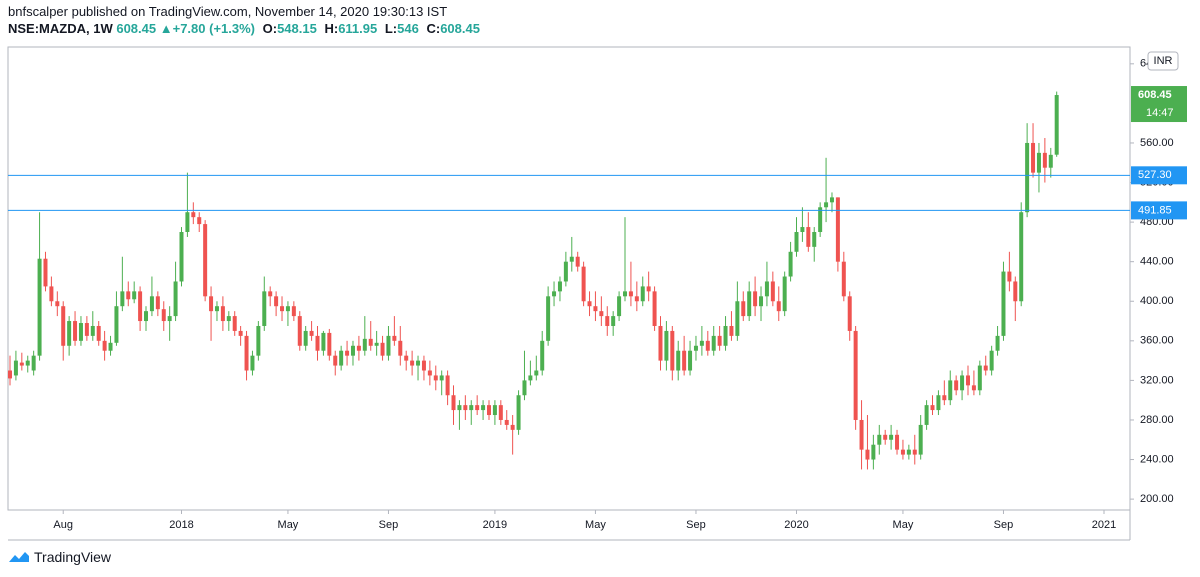  Describe the element at coordinates (63, 525) in the screenshot. I see `x-tick-label: Aug` at that location.